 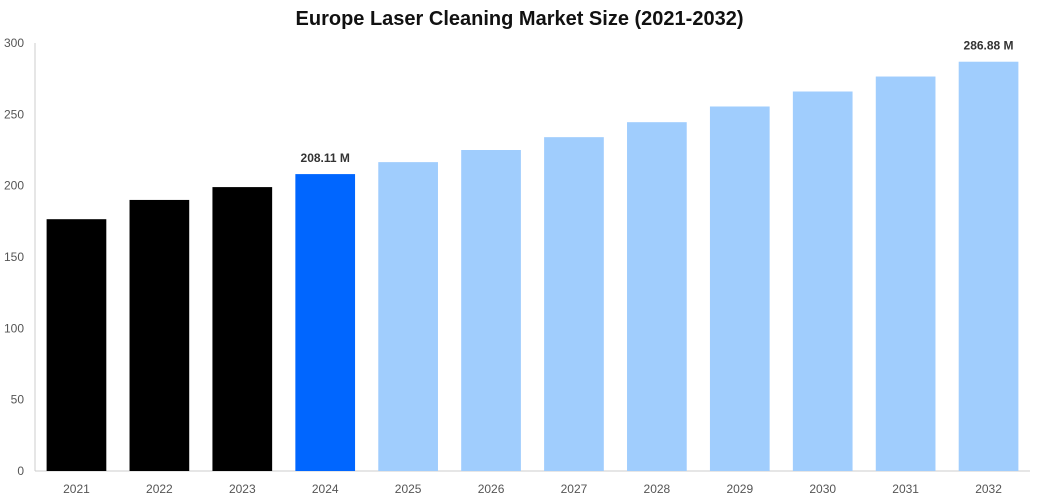 What do you see at coordinates (325, 158) in the screenshot?
I see `data-label-2024: 208.11 M` at bounding box center [325, 158].